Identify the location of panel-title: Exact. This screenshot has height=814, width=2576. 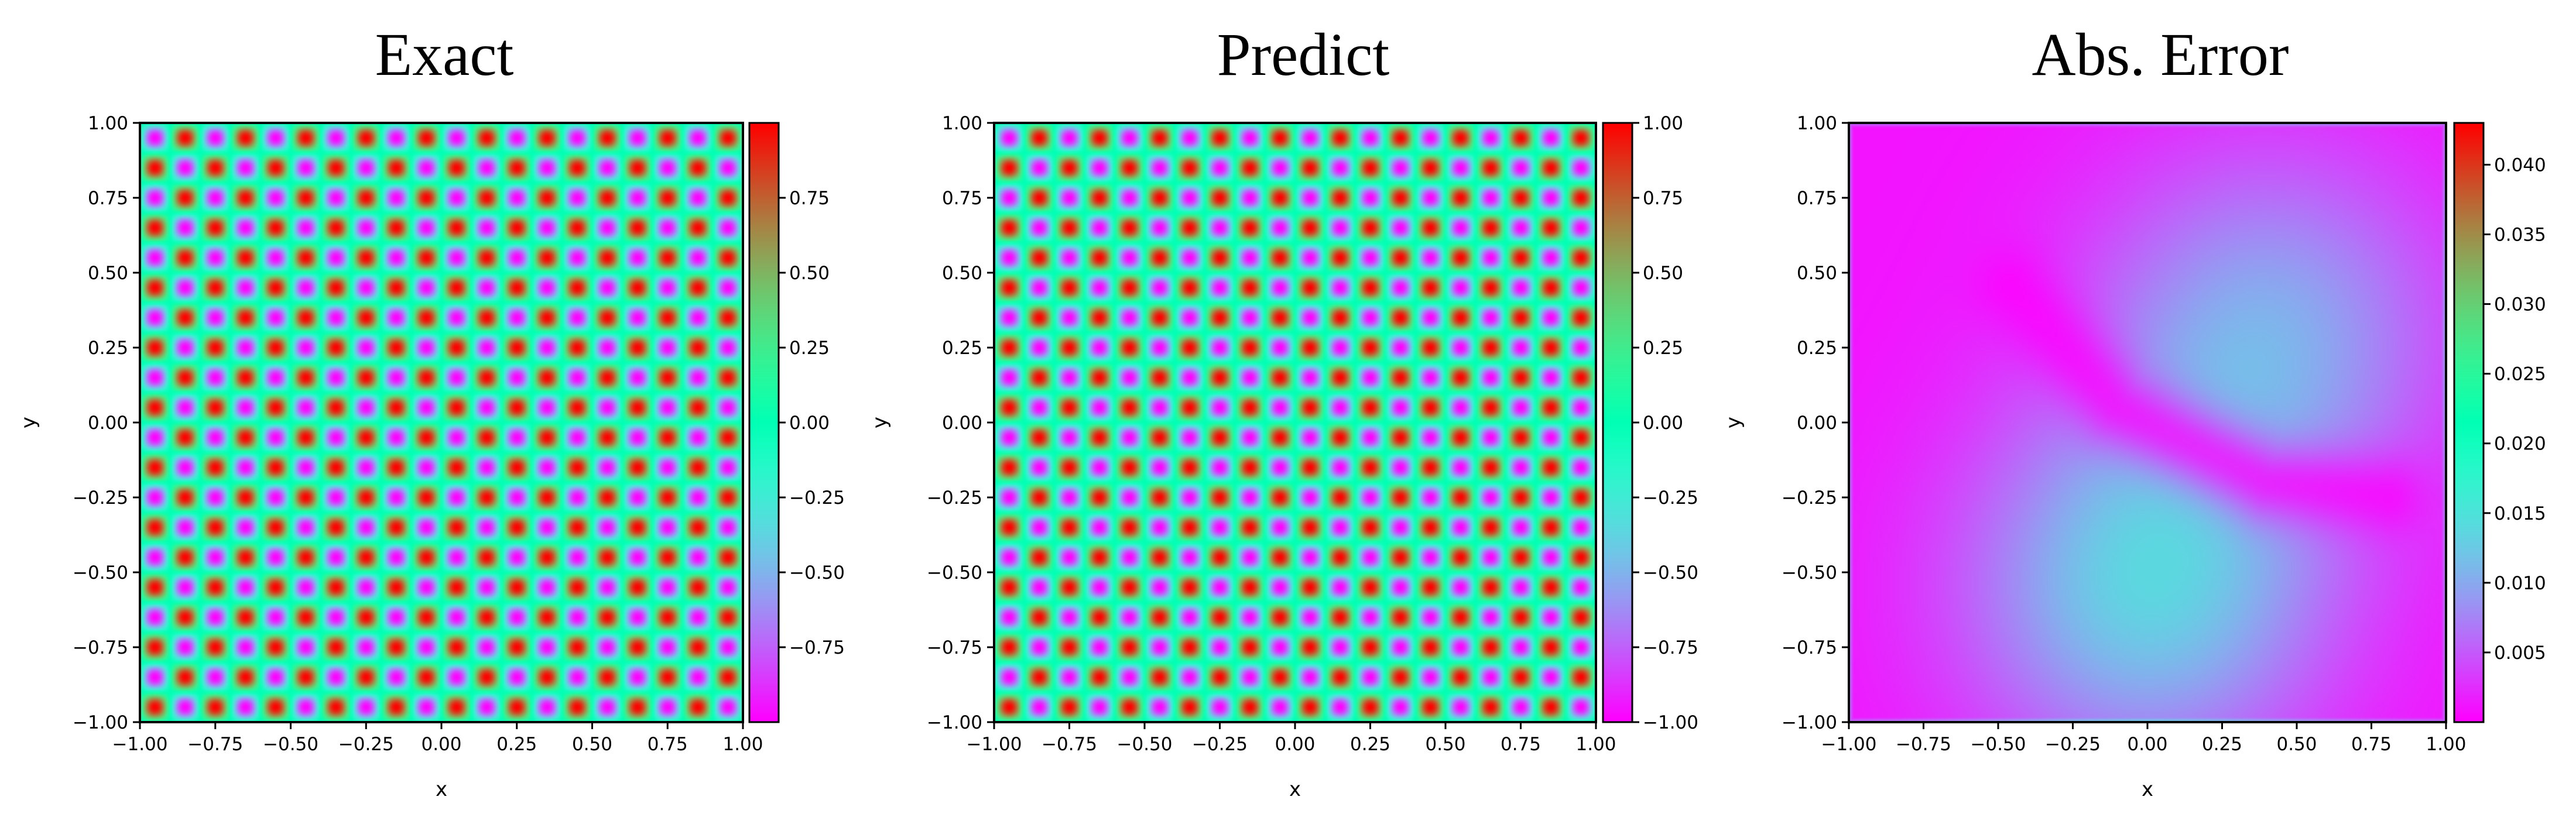
(444, 54).